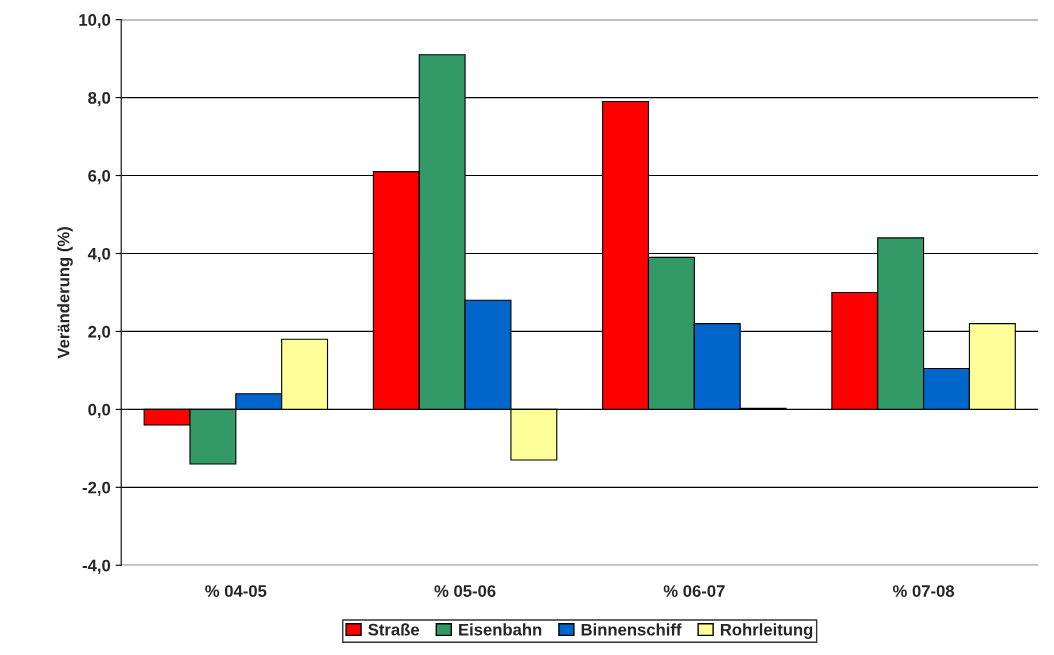 This screenshot has width=1054, height=655. I want to click on y-tick-label: 0,0, so click(99, 410).